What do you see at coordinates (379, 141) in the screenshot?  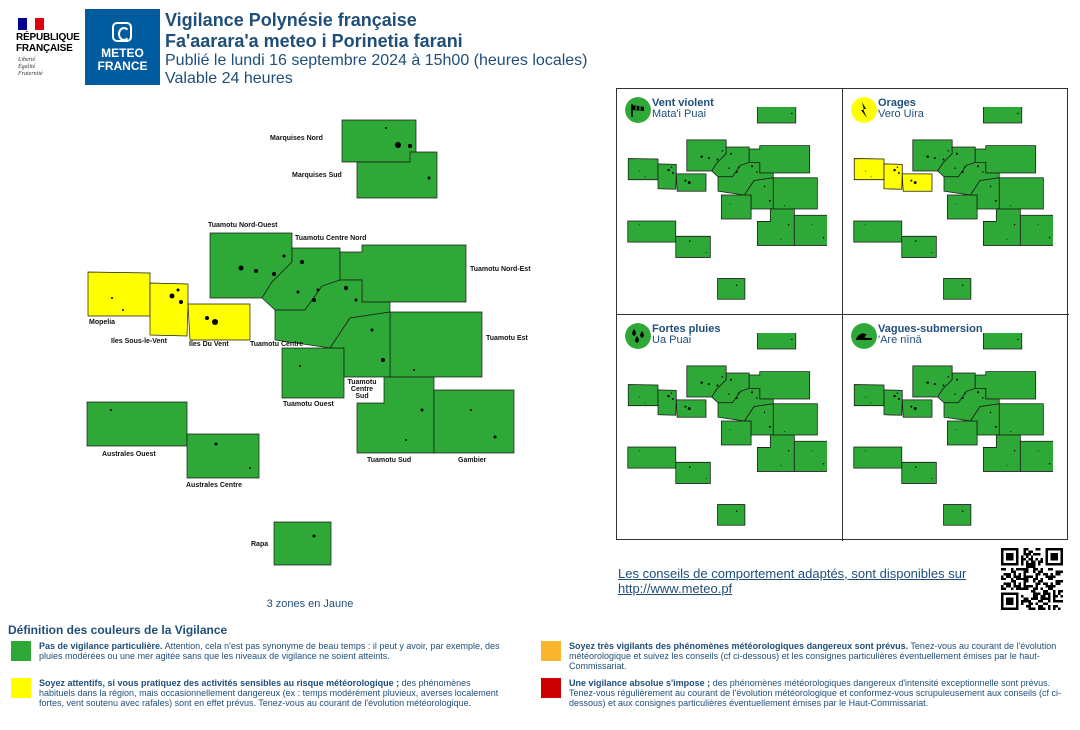 I see `zone-marquises-nord` at bounding box center [379, 141].